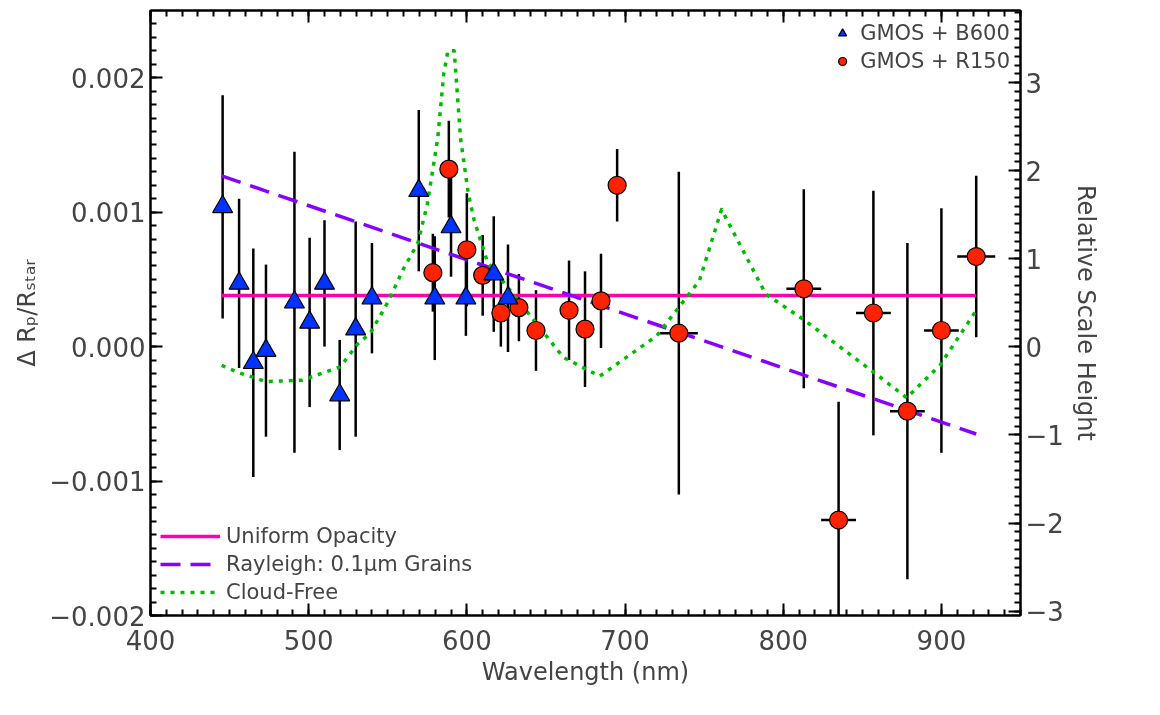  I want to click on x-tick-label: 900, so click(941, 640).